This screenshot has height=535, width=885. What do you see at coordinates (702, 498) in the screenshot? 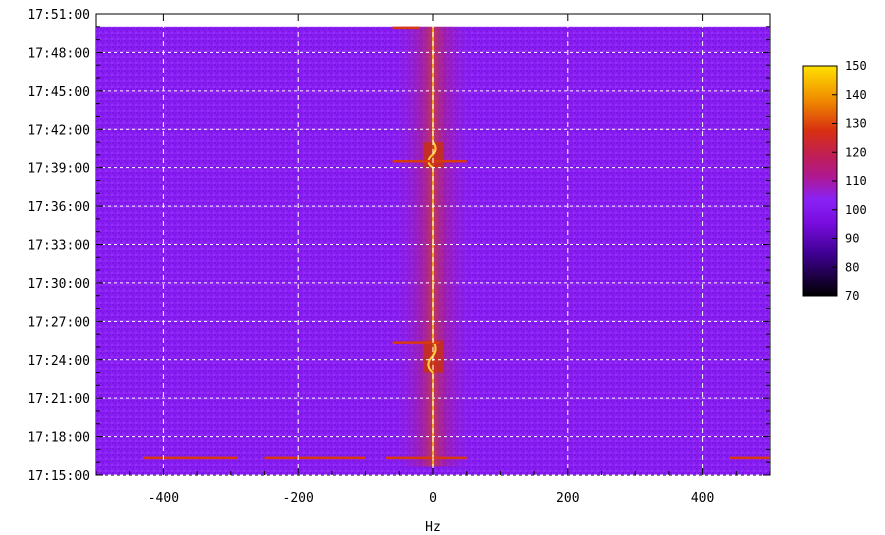
I see `x-tick-label: 400` at bounding box center [702, 498].